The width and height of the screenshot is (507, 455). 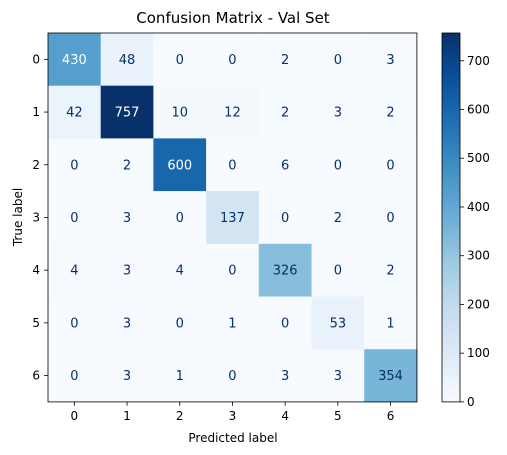 I want to click on x-axis-ticks: 0 1 2 3 4 5 6, so click(x=232, y=412).